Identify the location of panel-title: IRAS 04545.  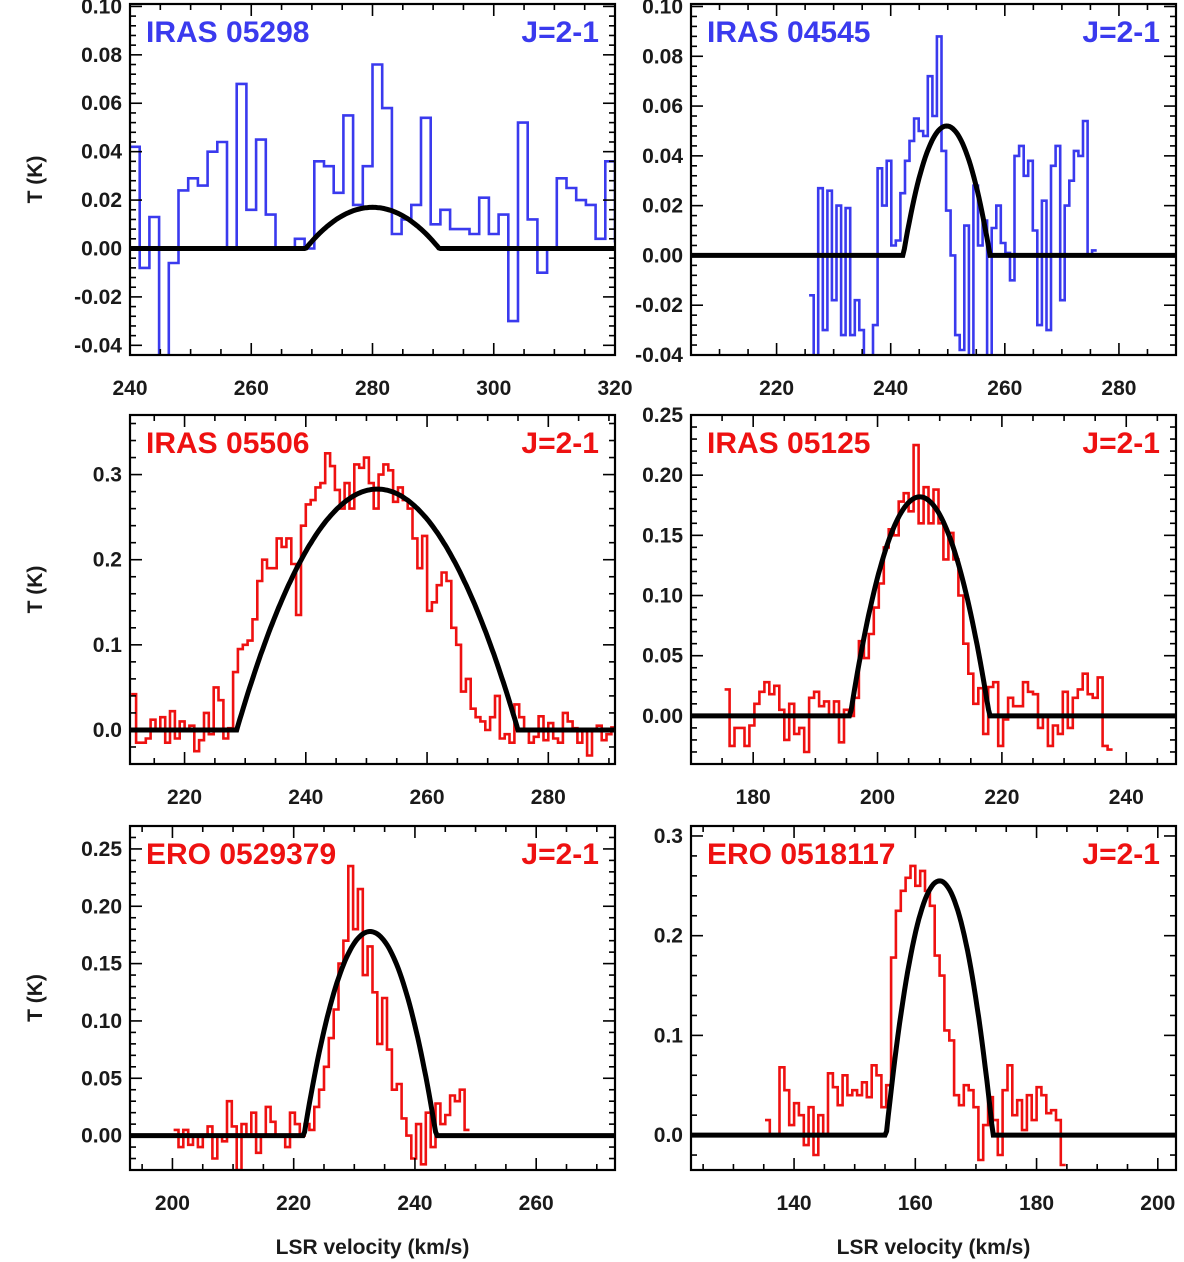
(788, 32).